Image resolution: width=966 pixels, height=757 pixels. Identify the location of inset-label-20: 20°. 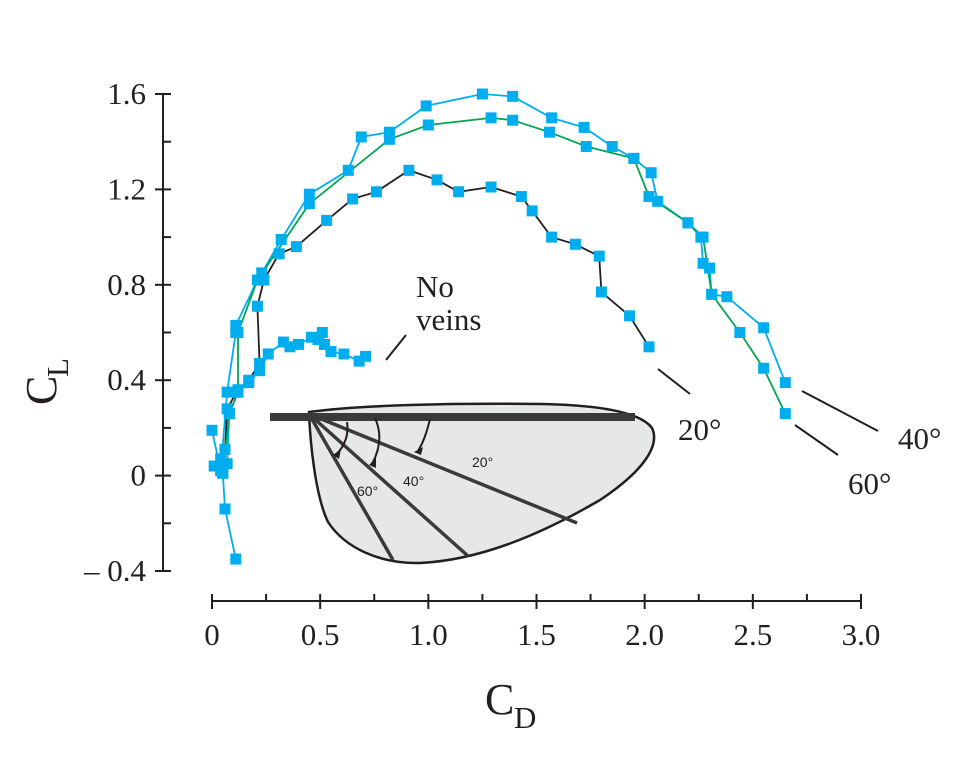
(482, 462).